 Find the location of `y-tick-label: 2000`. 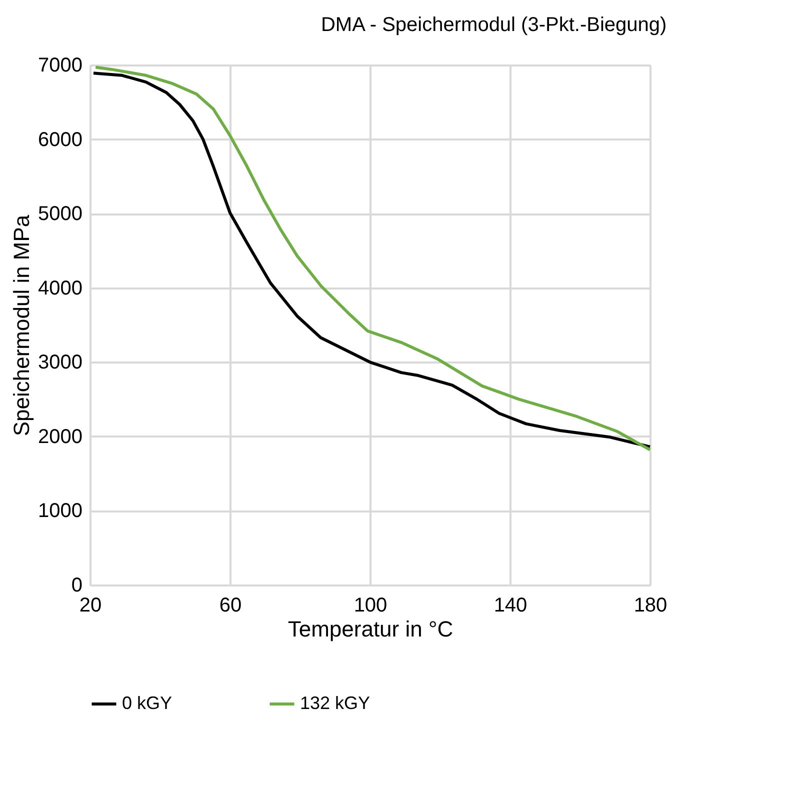

y-tick-label: 2000 is located at coordinates (60, 437).